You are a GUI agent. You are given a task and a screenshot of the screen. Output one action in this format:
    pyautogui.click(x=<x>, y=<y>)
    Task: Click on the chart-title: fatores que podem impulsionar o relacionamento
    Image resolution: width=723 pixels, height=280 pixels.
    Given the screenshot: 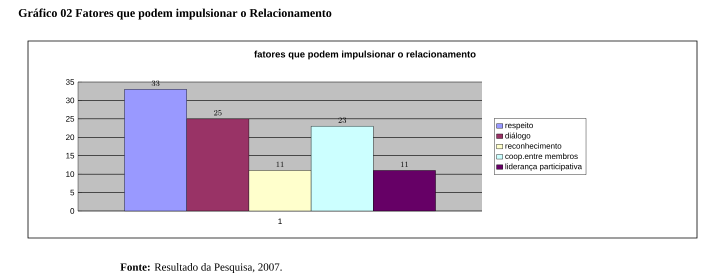 What is the action you would take?
    pyautogui.click(x=365, y=55)
    